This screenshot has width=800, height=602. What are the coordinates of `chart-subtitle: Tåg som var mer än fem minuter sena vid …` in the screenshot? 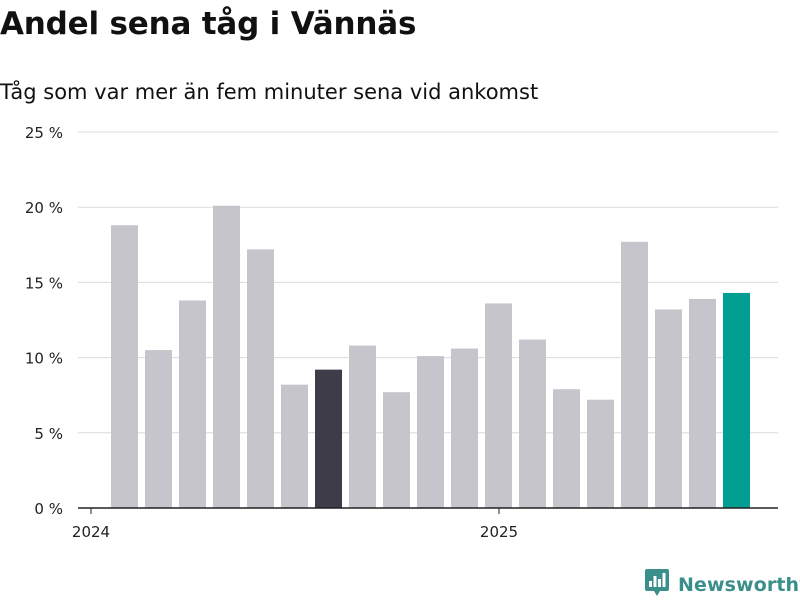 It's located at (269, 92).